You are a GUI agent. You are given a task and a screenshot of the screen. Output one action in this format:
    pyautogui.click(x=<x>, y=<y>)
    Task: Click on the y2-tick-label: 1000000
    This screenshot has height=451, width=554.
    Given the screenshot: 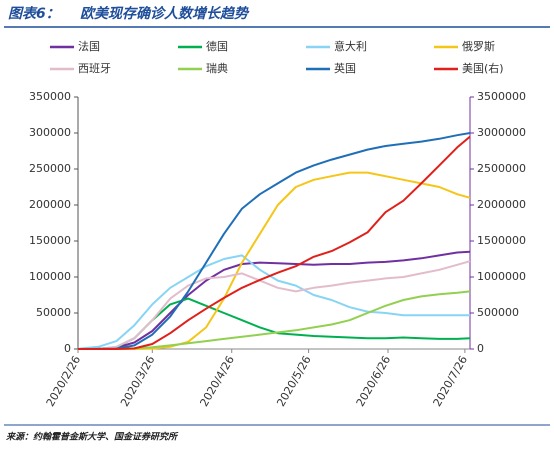 What is the action you would take?
    pyautogui.click(x=501, y=276)
    